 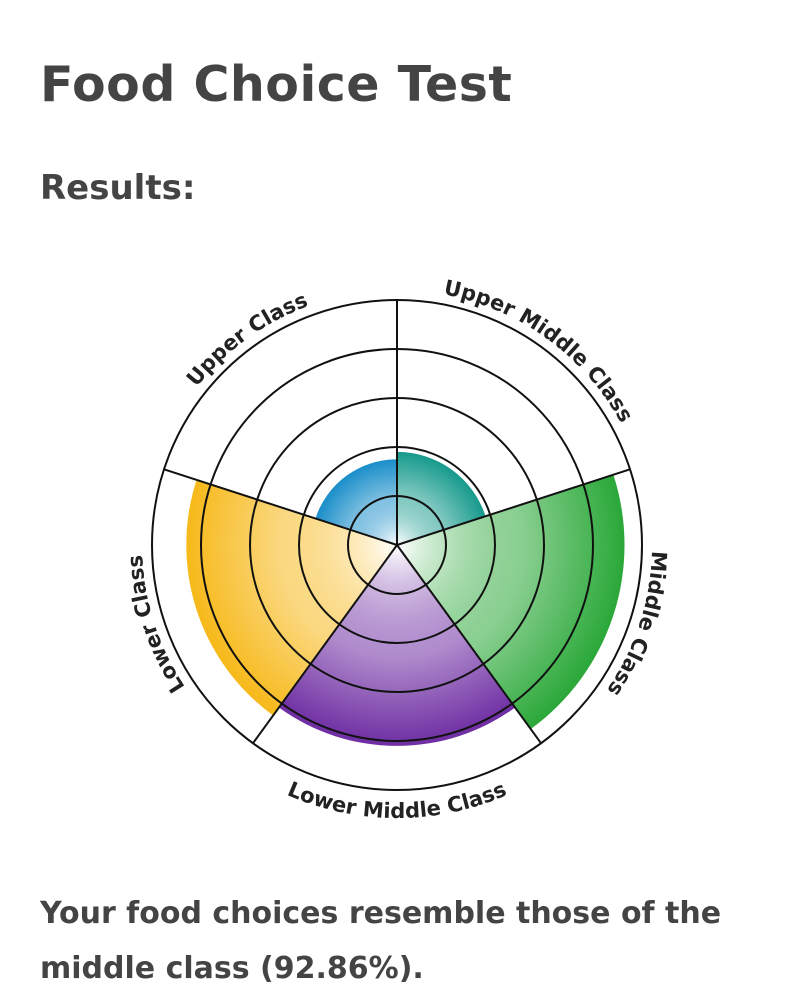 I want to click on sector-middle-class, so click(x=511, y=602).